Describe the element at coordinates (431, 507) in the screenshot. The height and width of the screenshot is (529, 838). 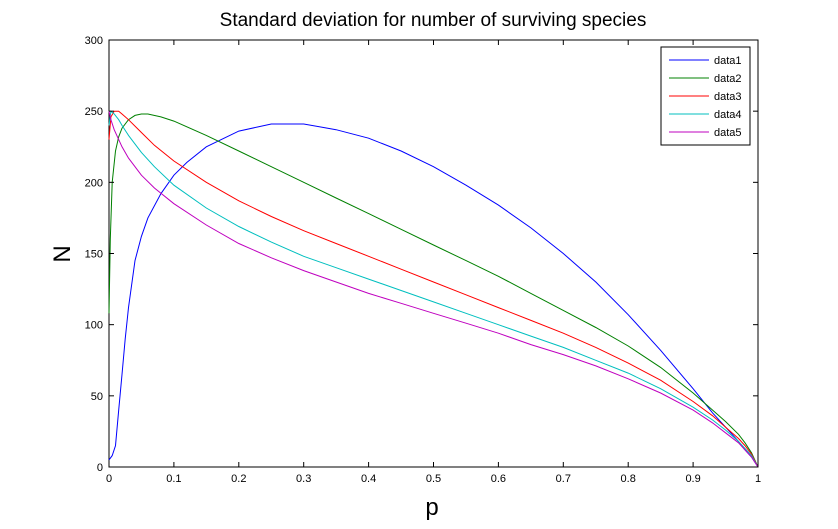
I see `x-axis-label: p` at that location.